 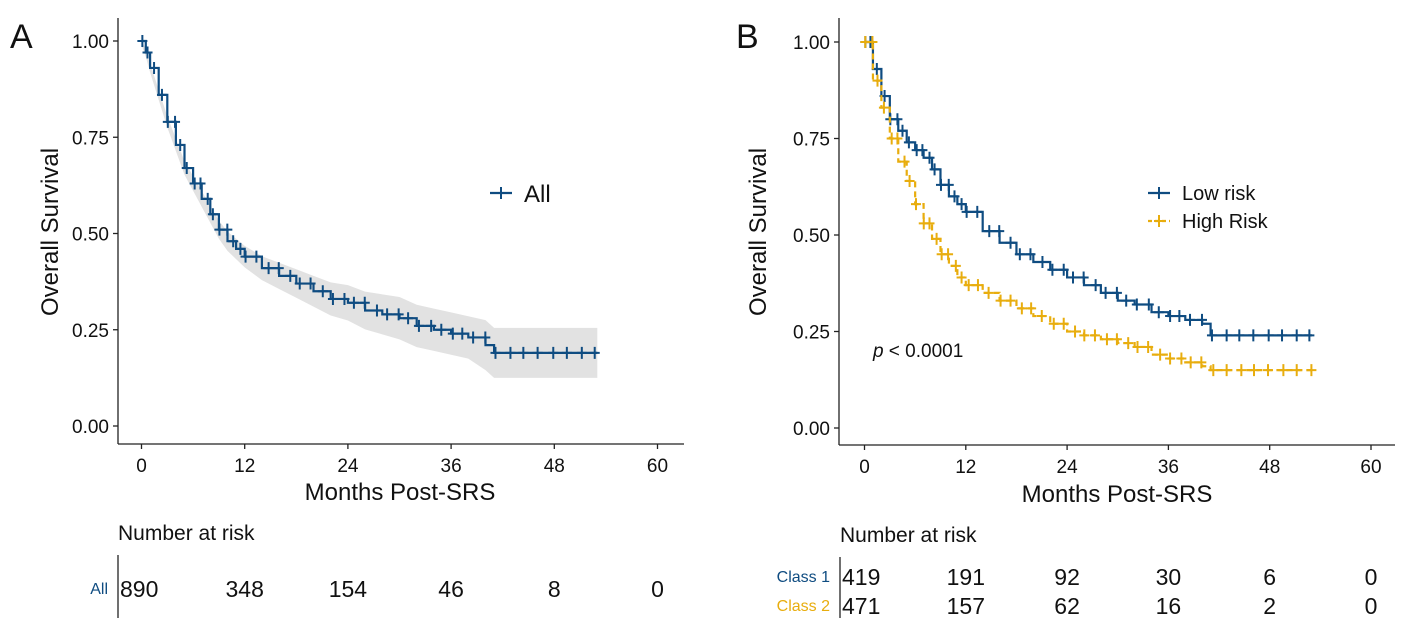 What do you see at coordinates (1159, 221) in the screenshot?
I see `legend-marker` at bounding box center [1159, 221].